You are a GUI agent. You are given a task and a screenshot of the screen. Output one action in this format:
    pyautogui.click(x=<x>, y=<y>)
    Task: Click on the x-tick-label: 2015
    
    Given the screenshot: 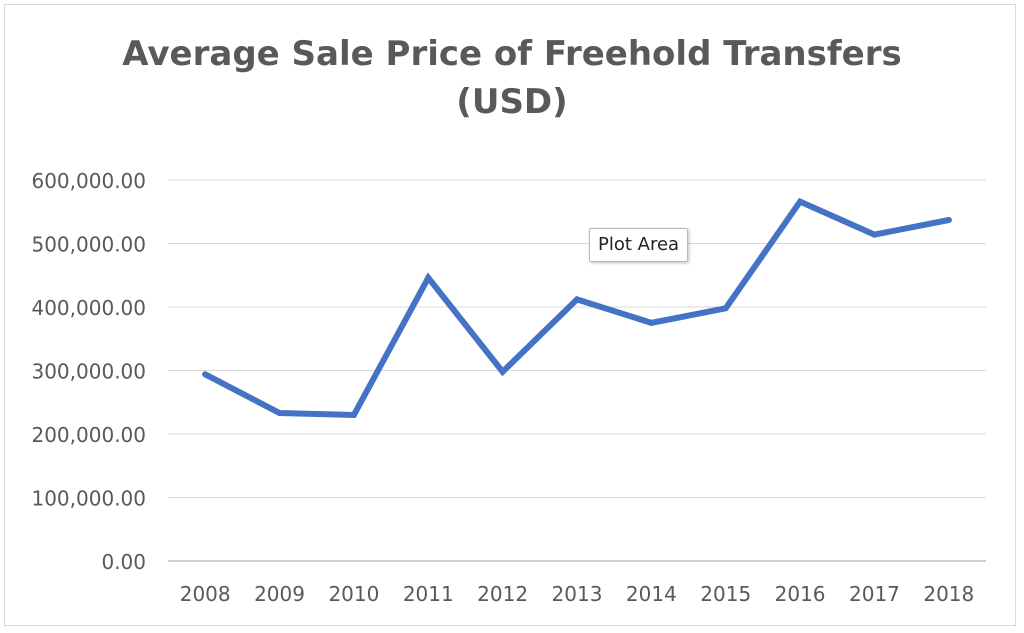 What is the action you would take?
    pyautogui.click(x=725, y=594)
    